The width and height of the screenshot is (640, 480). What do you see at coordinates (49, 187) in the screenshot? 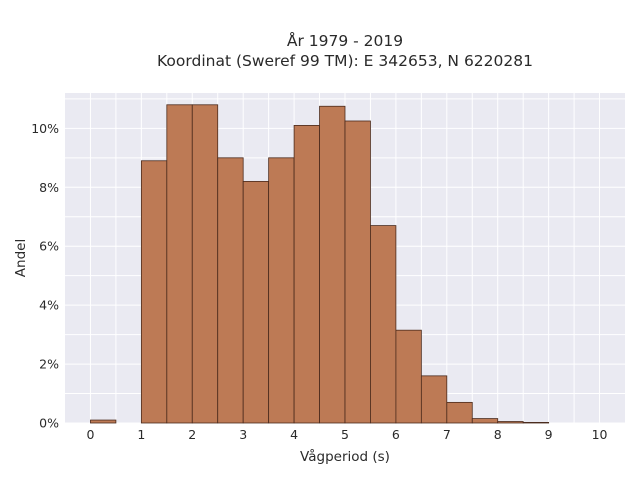
I see `y-tick-label: 8%` at bounding box center [49, 187].